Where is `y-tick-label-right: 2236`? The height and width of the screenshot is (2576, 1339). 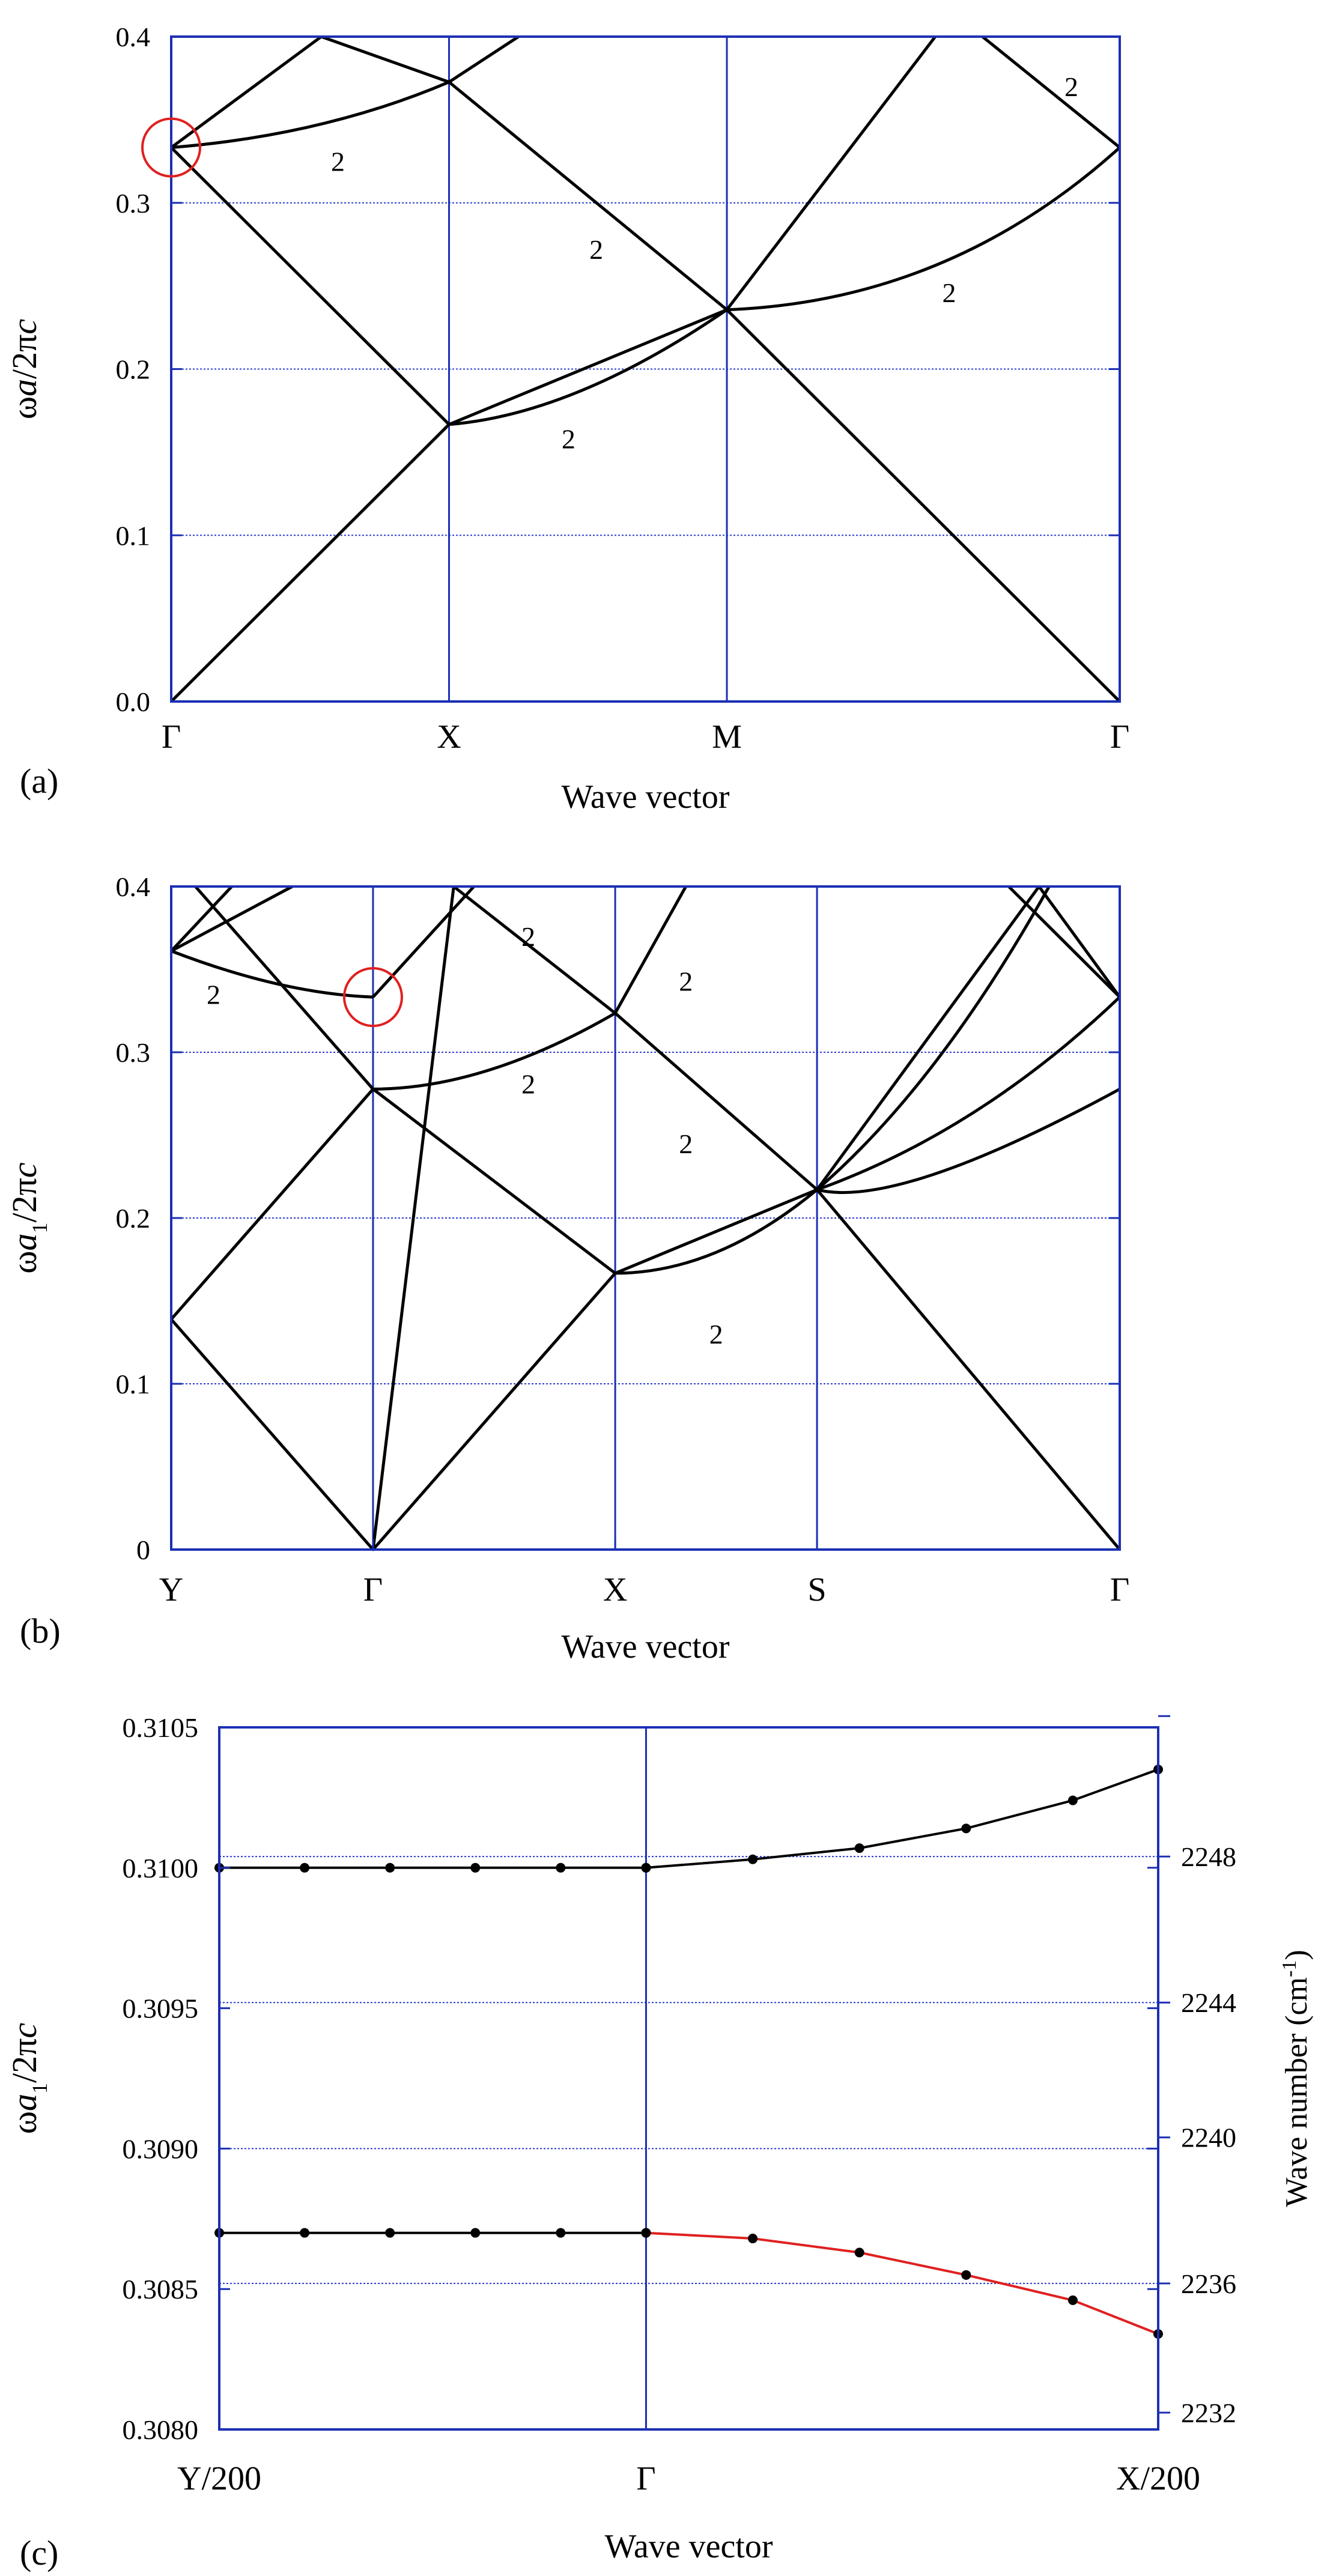
y-tick-label-right: 2236 is located at coordinates (1208, 2283).